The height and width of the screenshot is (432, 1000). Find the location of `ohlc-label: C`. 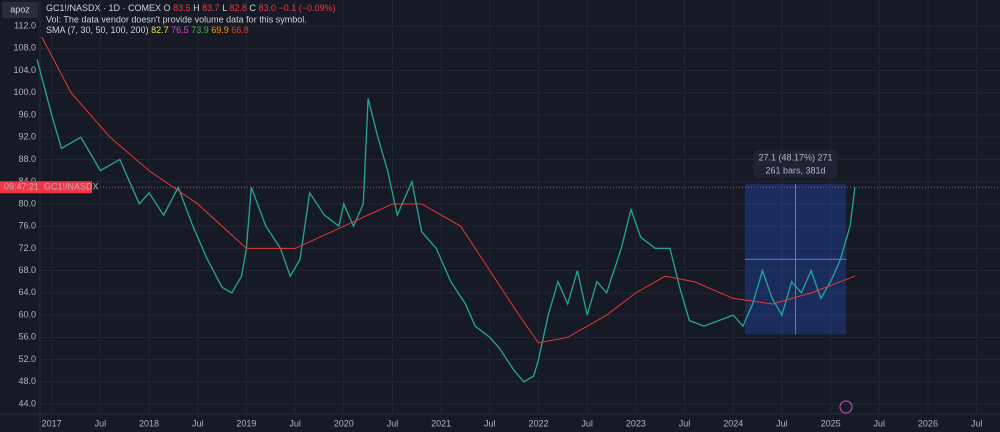

ohlc-label: C is located at coordinates (252, 8).